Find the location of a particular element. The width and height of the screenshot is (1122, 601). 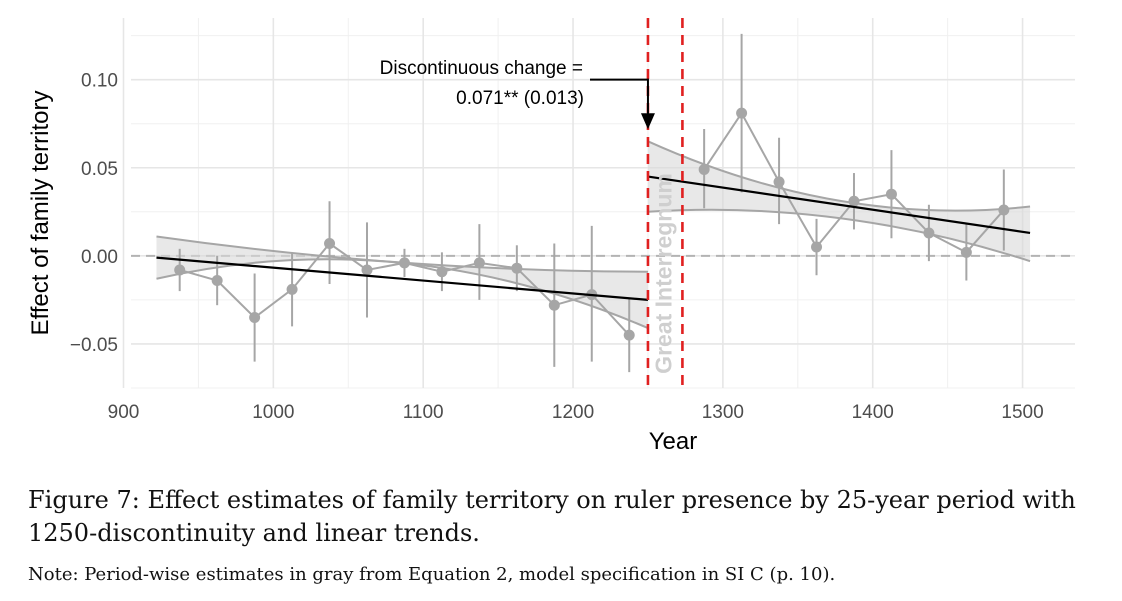

annotation-arrowhead is located at coordinates (647, 121).